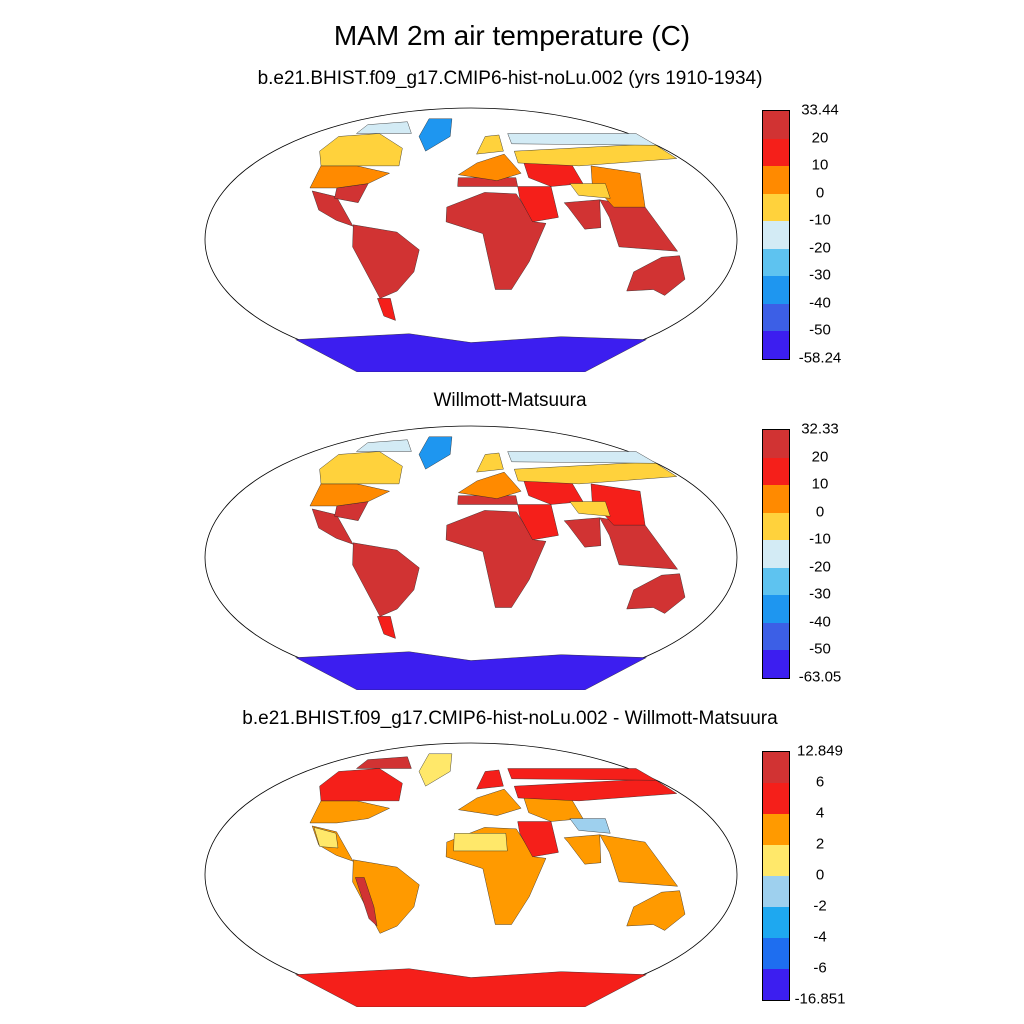 This screenshot has width=1024, height=1024. I want to click on colorbar-tick-label: -4, so click(820, 937).